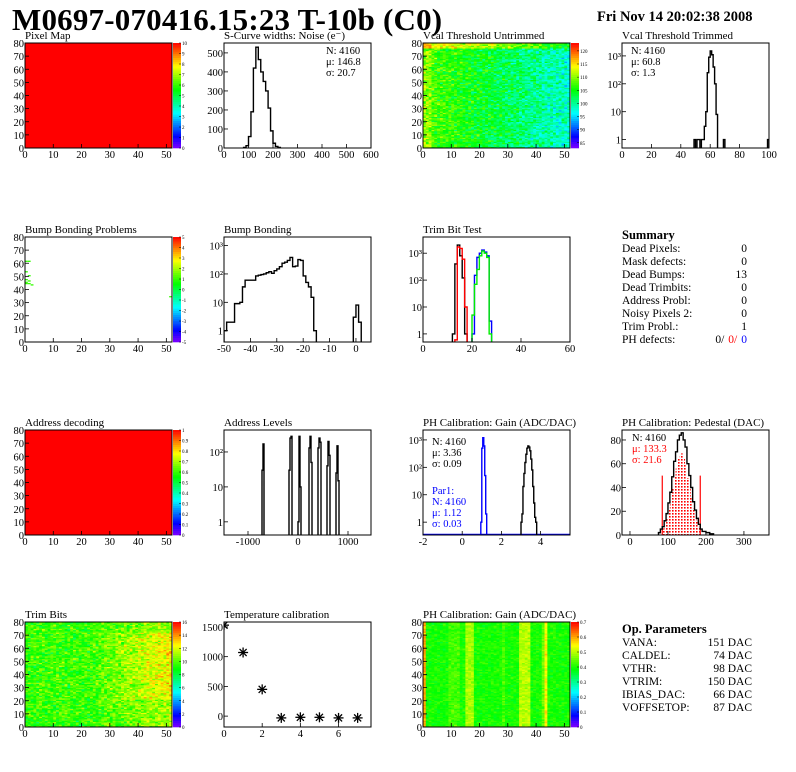 The image size is (796, 772). Describe the element at coordinates (371, 155) in the screenshot. I see `x-tick-label: 600` at that location.